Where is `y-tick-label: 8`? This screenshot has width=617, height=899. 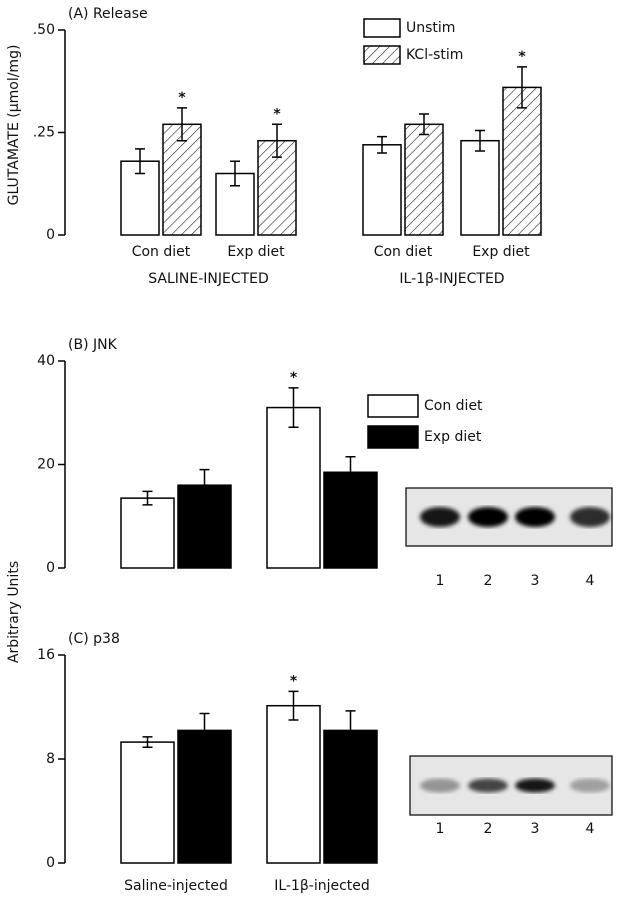
y-tick-label: 8 is located at coordinates (50, 759).